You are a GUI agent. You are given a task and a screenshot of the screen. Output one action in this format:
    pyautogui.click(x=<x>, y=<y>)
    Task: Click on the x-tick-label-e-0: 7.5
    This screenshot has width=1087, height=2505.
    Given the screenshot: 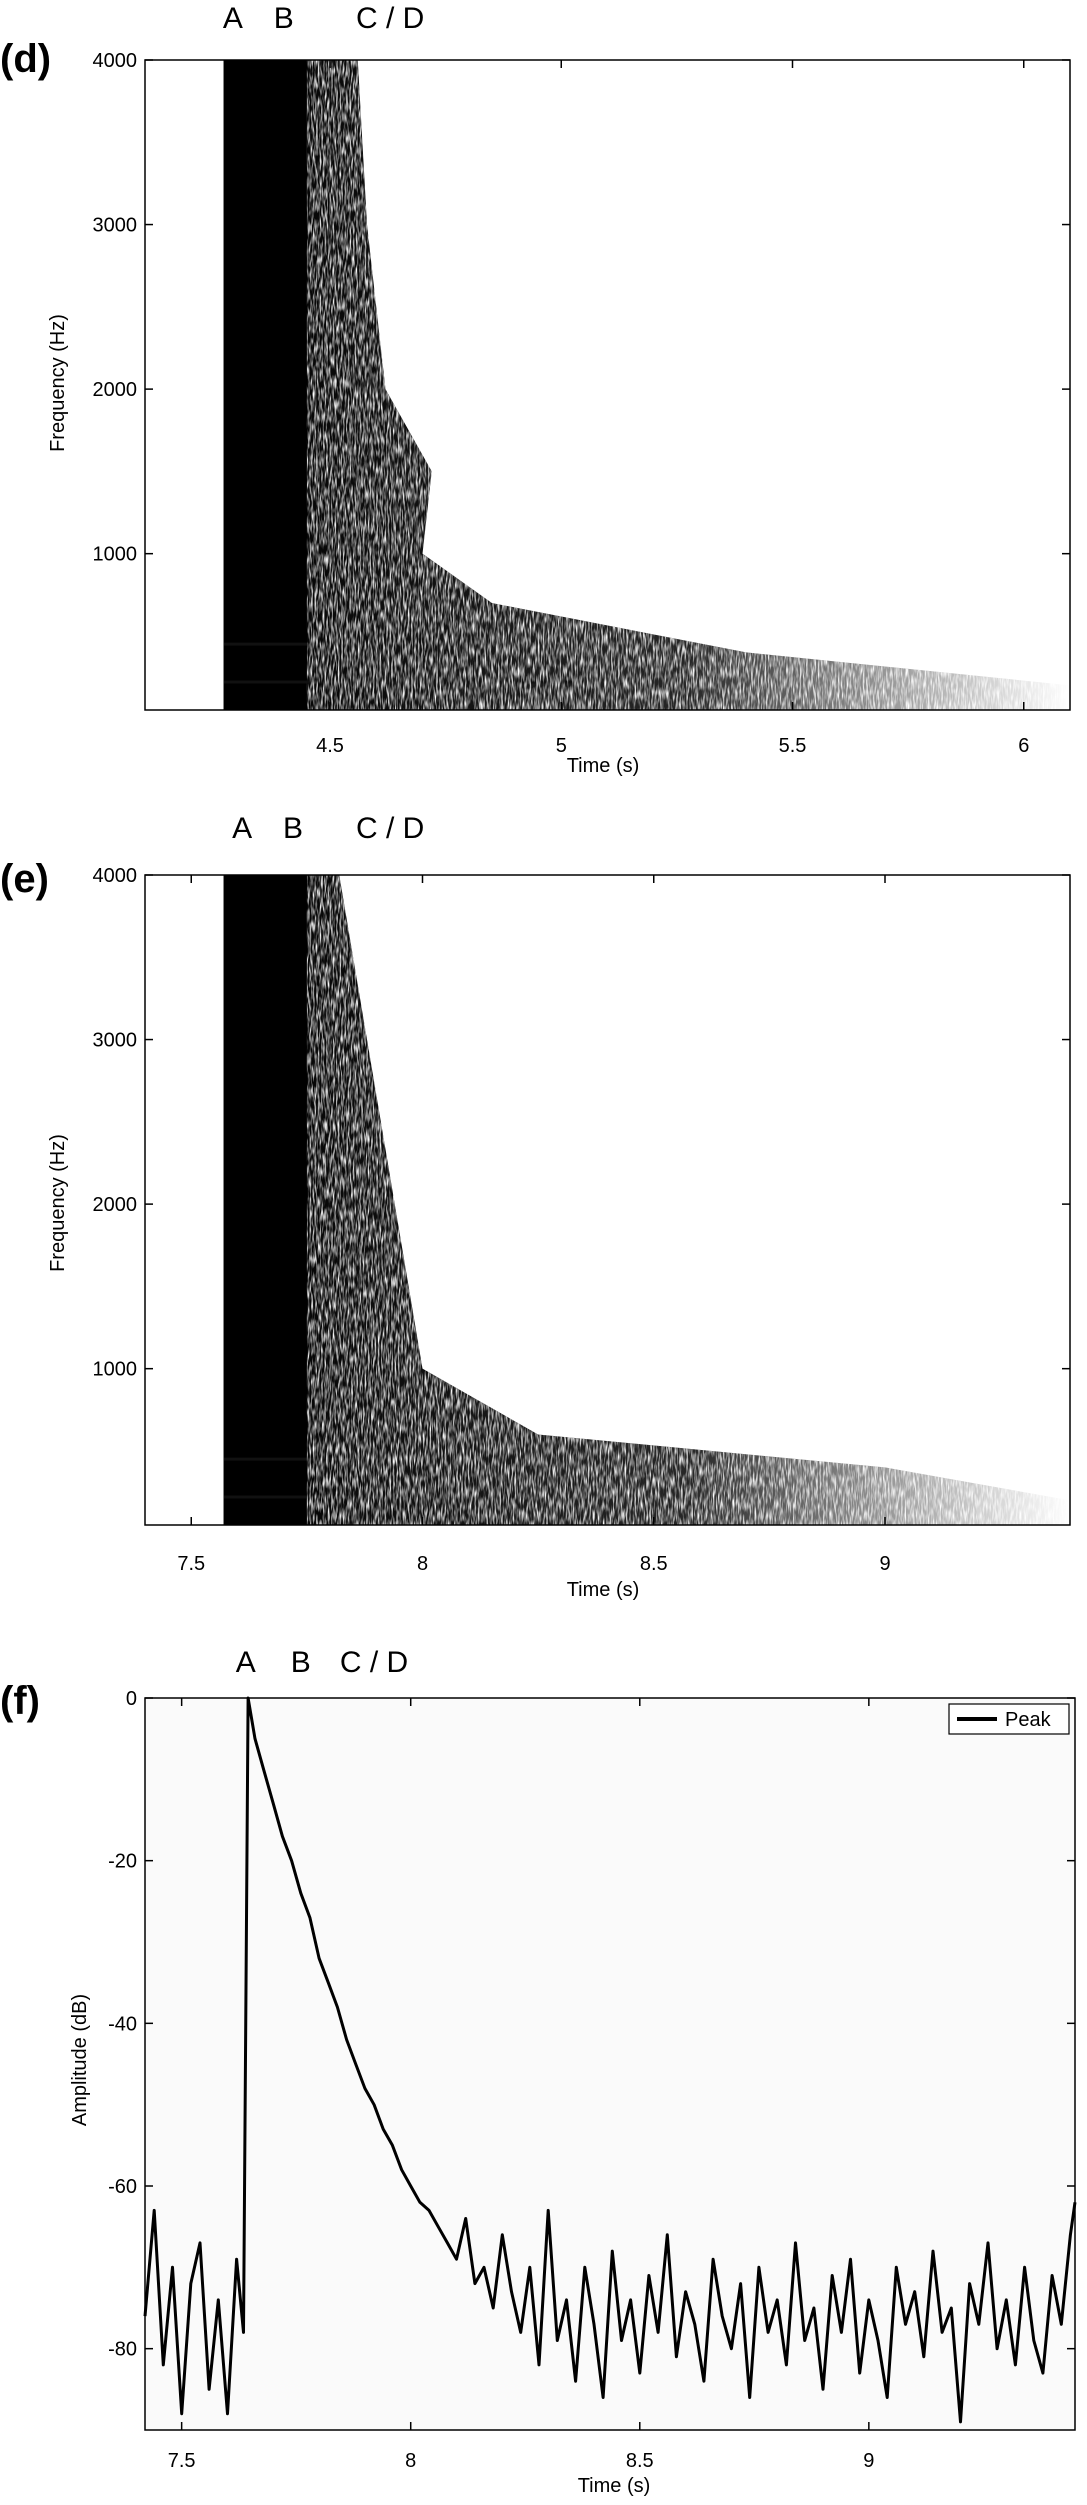 What is the action you would take?
    pyautogui.click(x=191, y=1564)
    